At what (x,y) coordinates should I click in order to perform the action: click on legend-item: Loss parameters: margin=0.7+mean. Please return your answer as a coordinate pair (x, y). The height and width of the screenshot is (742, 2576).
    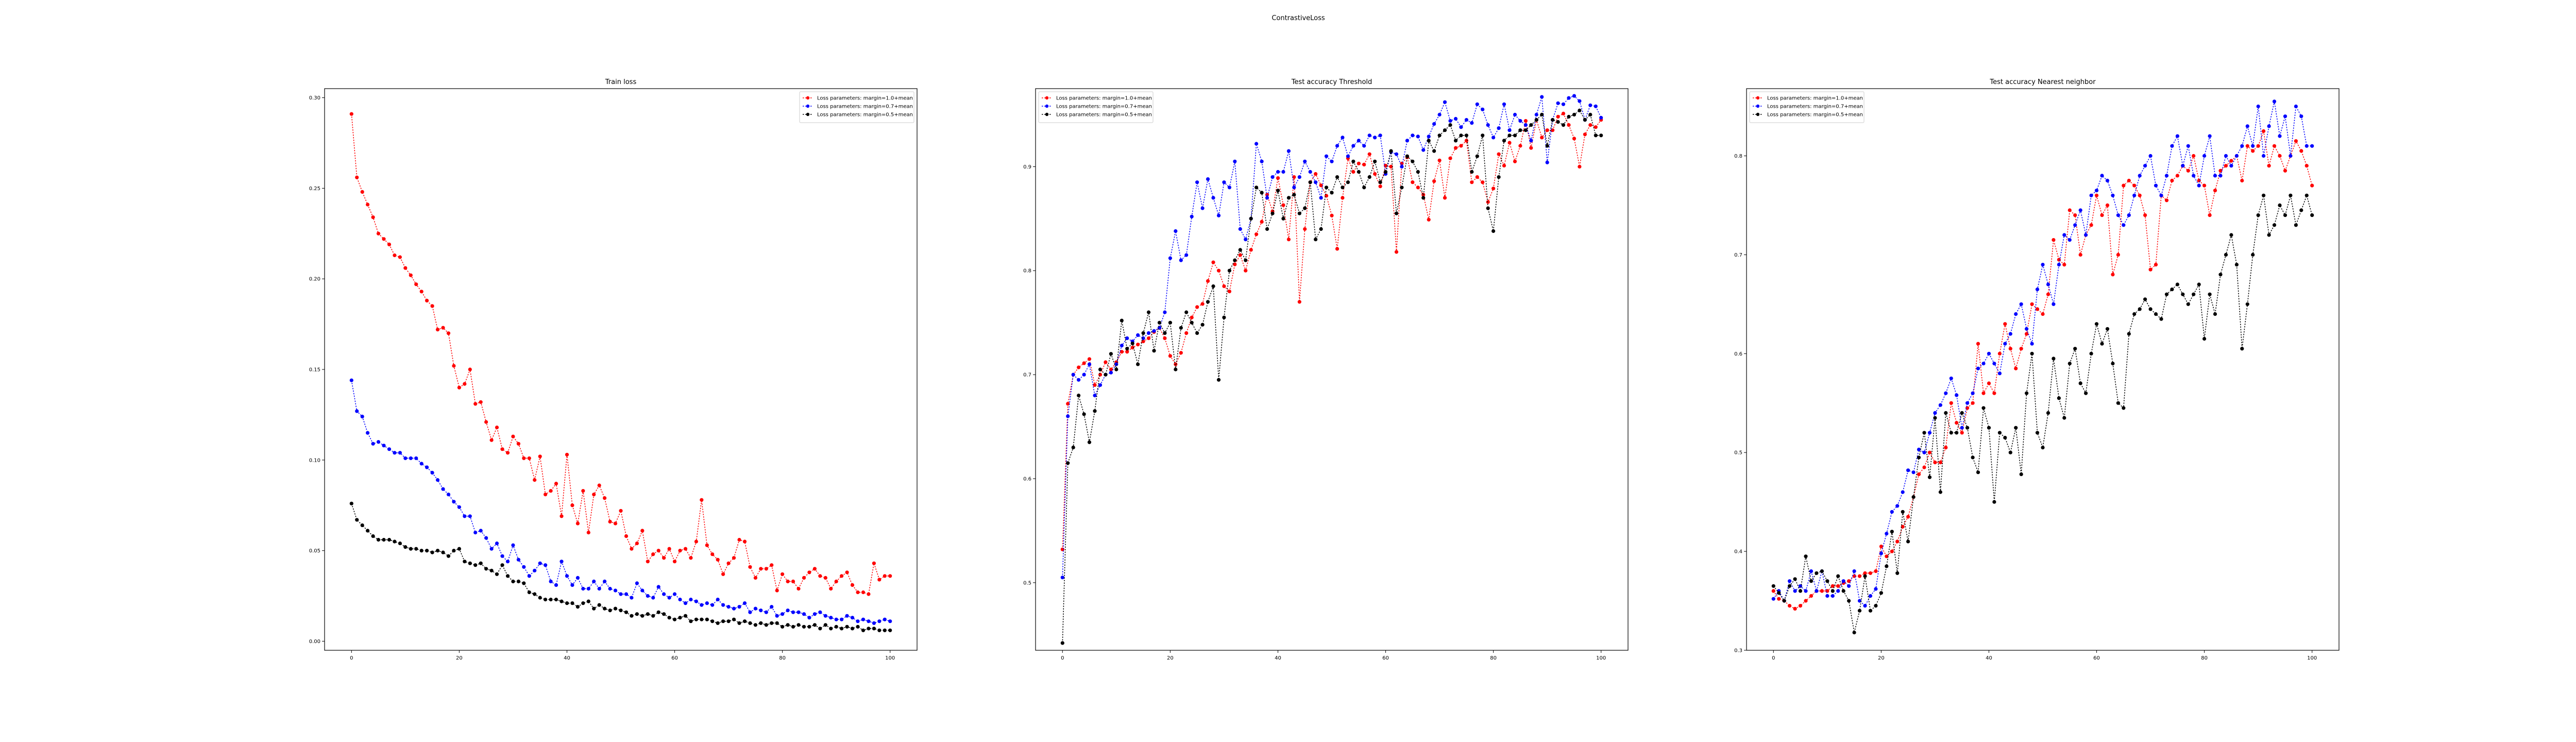
    Looking at the image, I should click on (1808, 107).